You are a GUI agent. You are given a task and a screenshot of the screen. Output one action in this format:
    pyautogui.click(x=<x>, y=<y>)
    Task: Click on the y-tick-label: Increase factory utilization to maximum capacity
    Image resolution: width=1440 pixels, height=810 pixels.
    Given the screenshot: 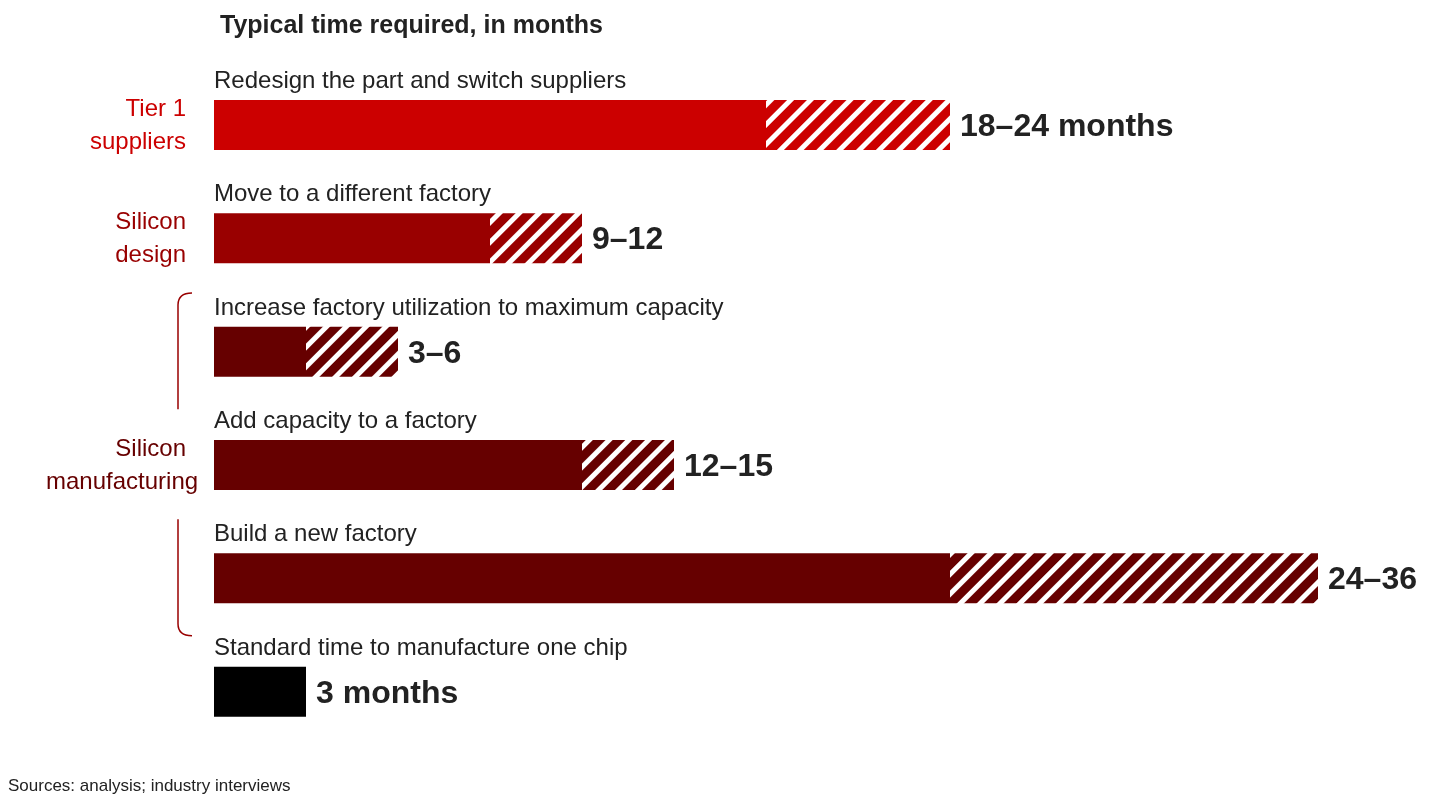 What is the action you would take?
    pyautogui.click(x=469, y=306)
    